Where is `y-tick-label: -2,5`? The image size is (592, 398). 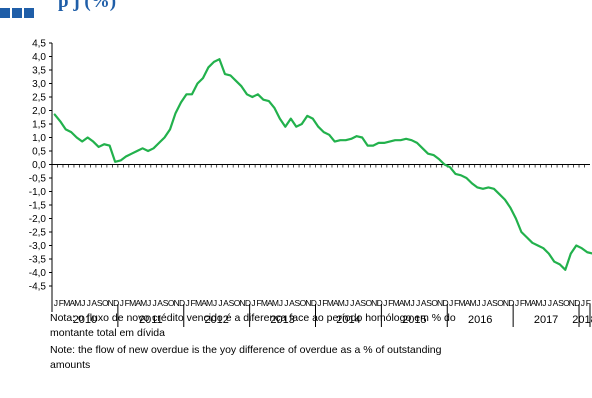 y-tick-label: -2,5 is located at coordinates (38, 233).